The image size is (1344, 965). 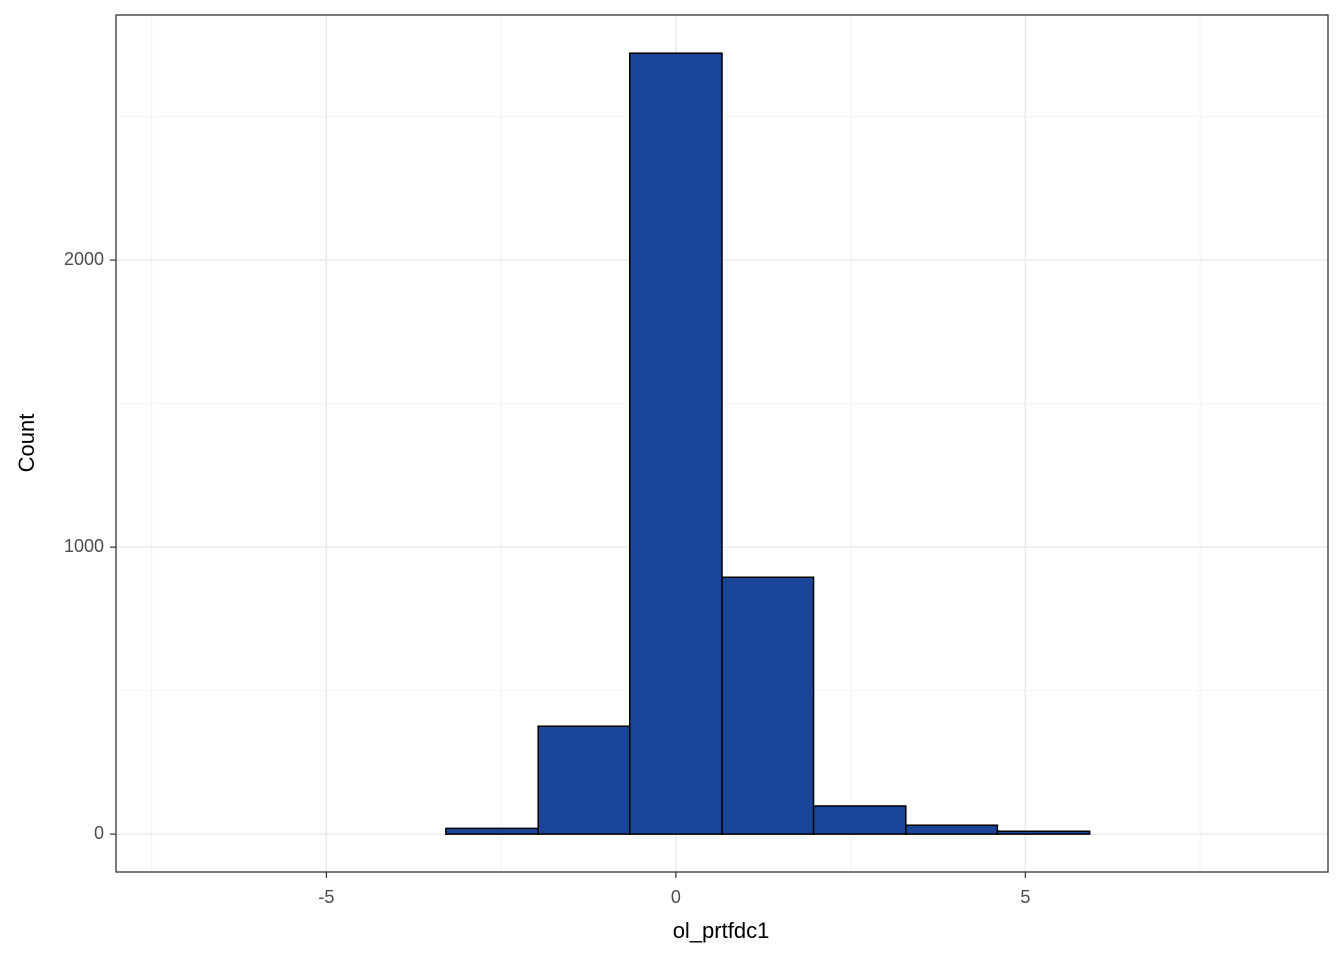 What do you see at coordinates (676, 897) in the screenshot?
I see `x-tick-label: 0` at bounding box center [676, 897].